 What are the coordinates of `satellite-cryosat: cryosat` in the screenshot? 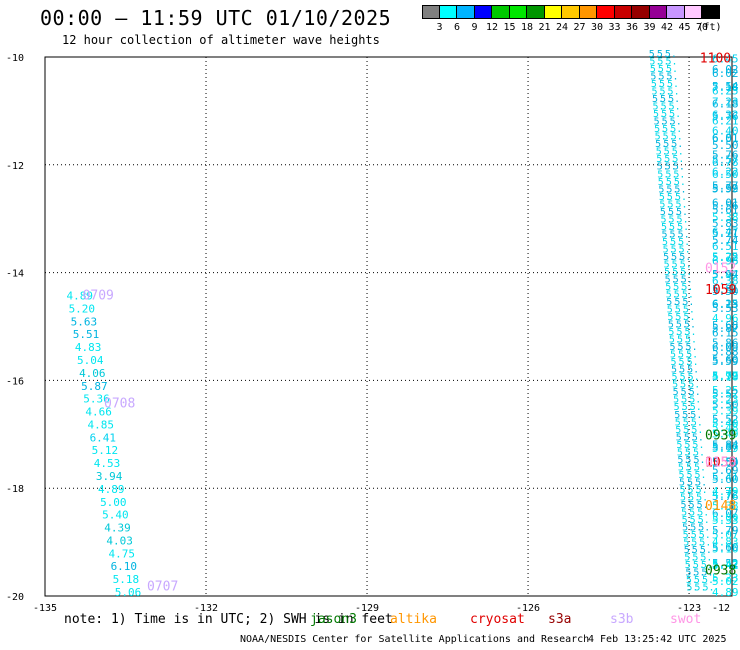 It's located at (497, 619).